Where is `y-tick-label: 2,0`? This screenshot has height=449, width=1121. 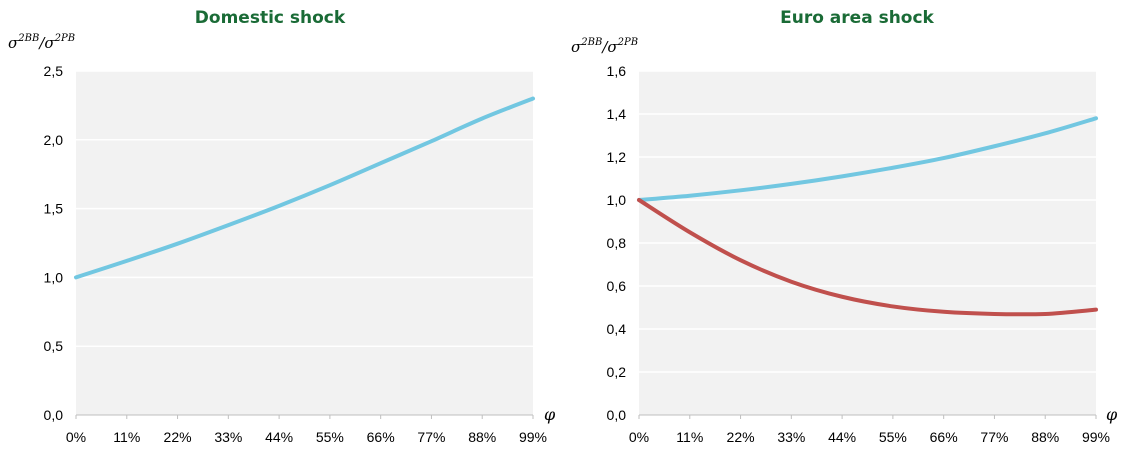
y-tick-label: 2,0 is located at coordinates (54, 140).